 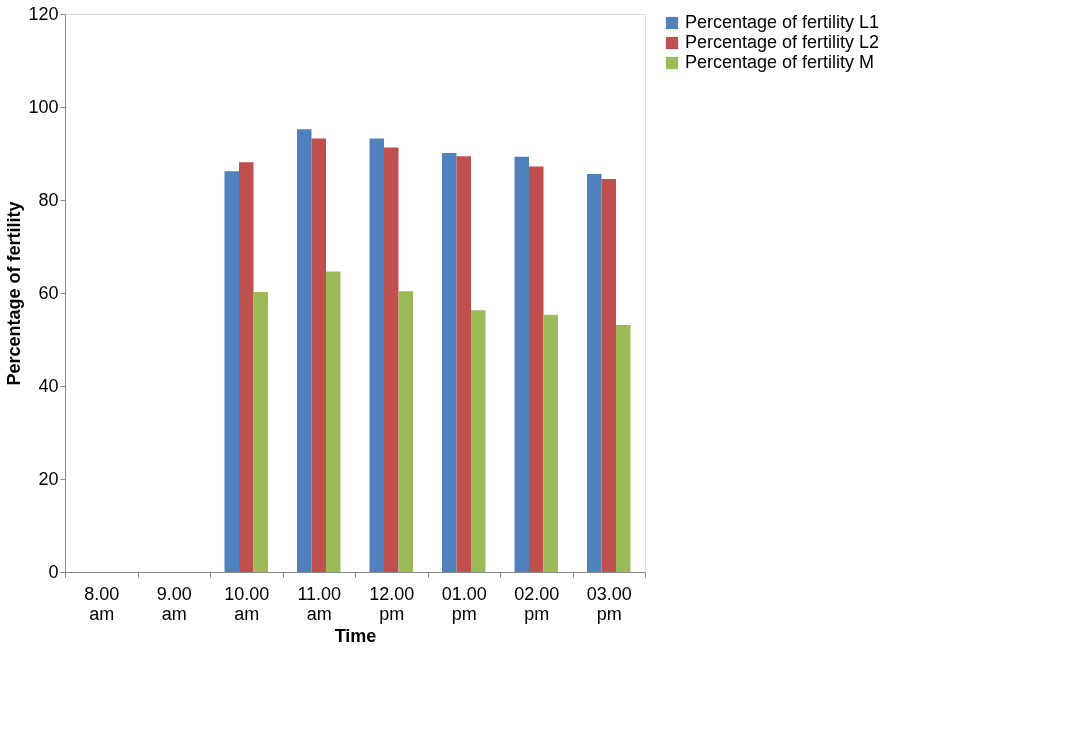 What do you see at coordinates (782, 42) in the screenshot?
I see `legend-label: Percentage of fertility L2` at bounding box center [782, 42].